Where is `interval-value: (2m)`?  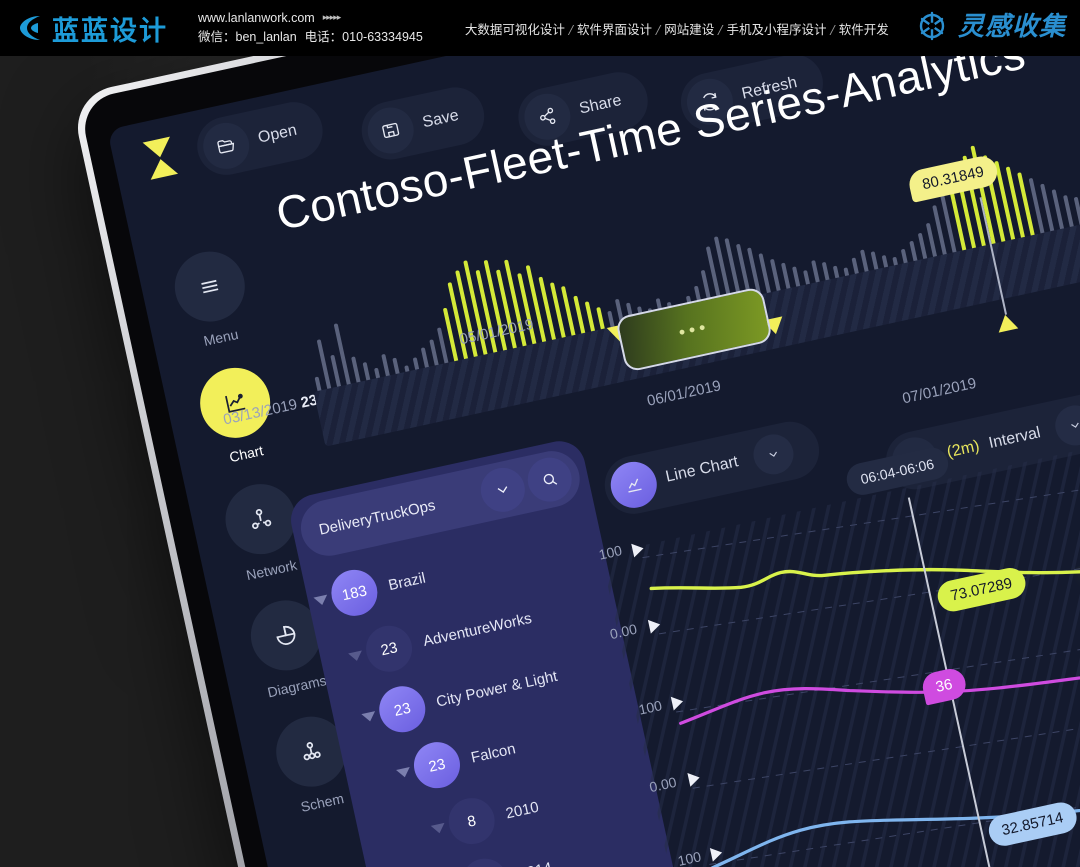 interval-value: (2m) is located at coordinates (963, 449).